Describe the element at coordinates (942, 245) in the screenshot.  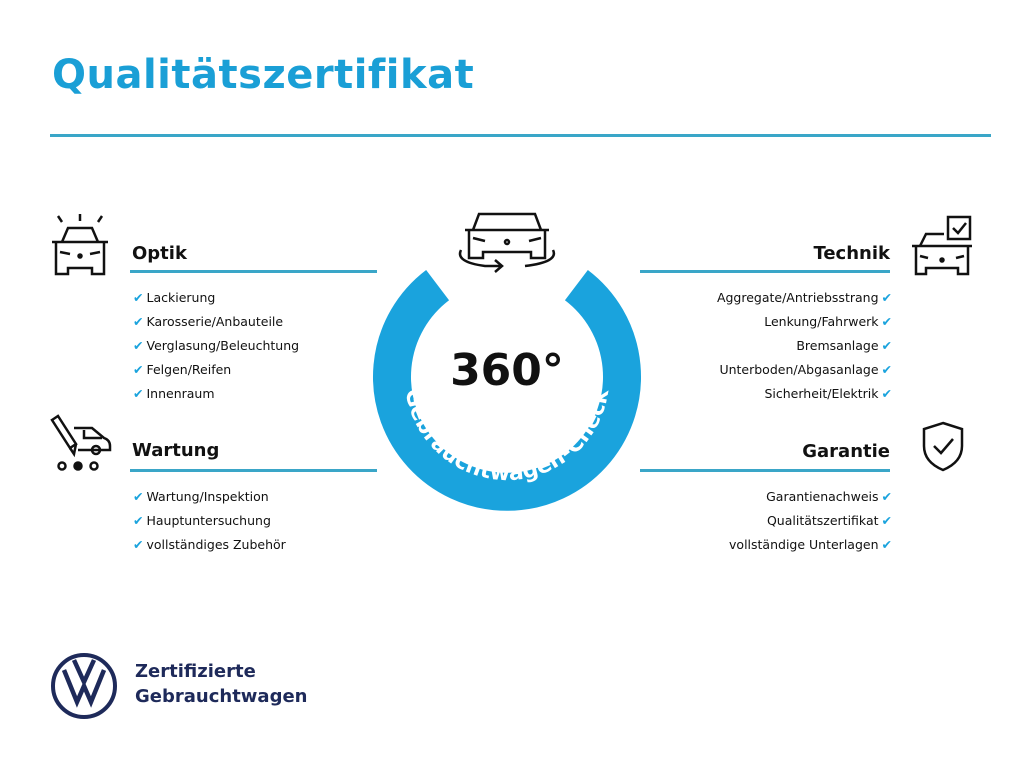
I see `car-checklist-icon` at that location.